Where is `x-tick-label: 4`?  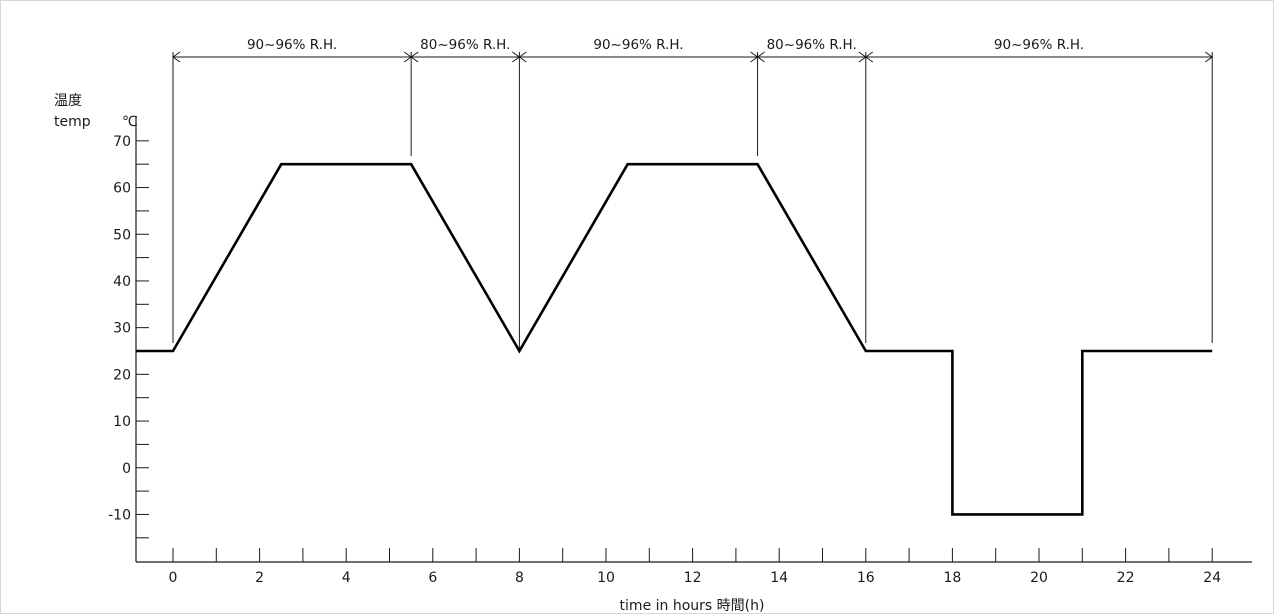 x-tick-label: 4 is located at coordinates (346, 578).